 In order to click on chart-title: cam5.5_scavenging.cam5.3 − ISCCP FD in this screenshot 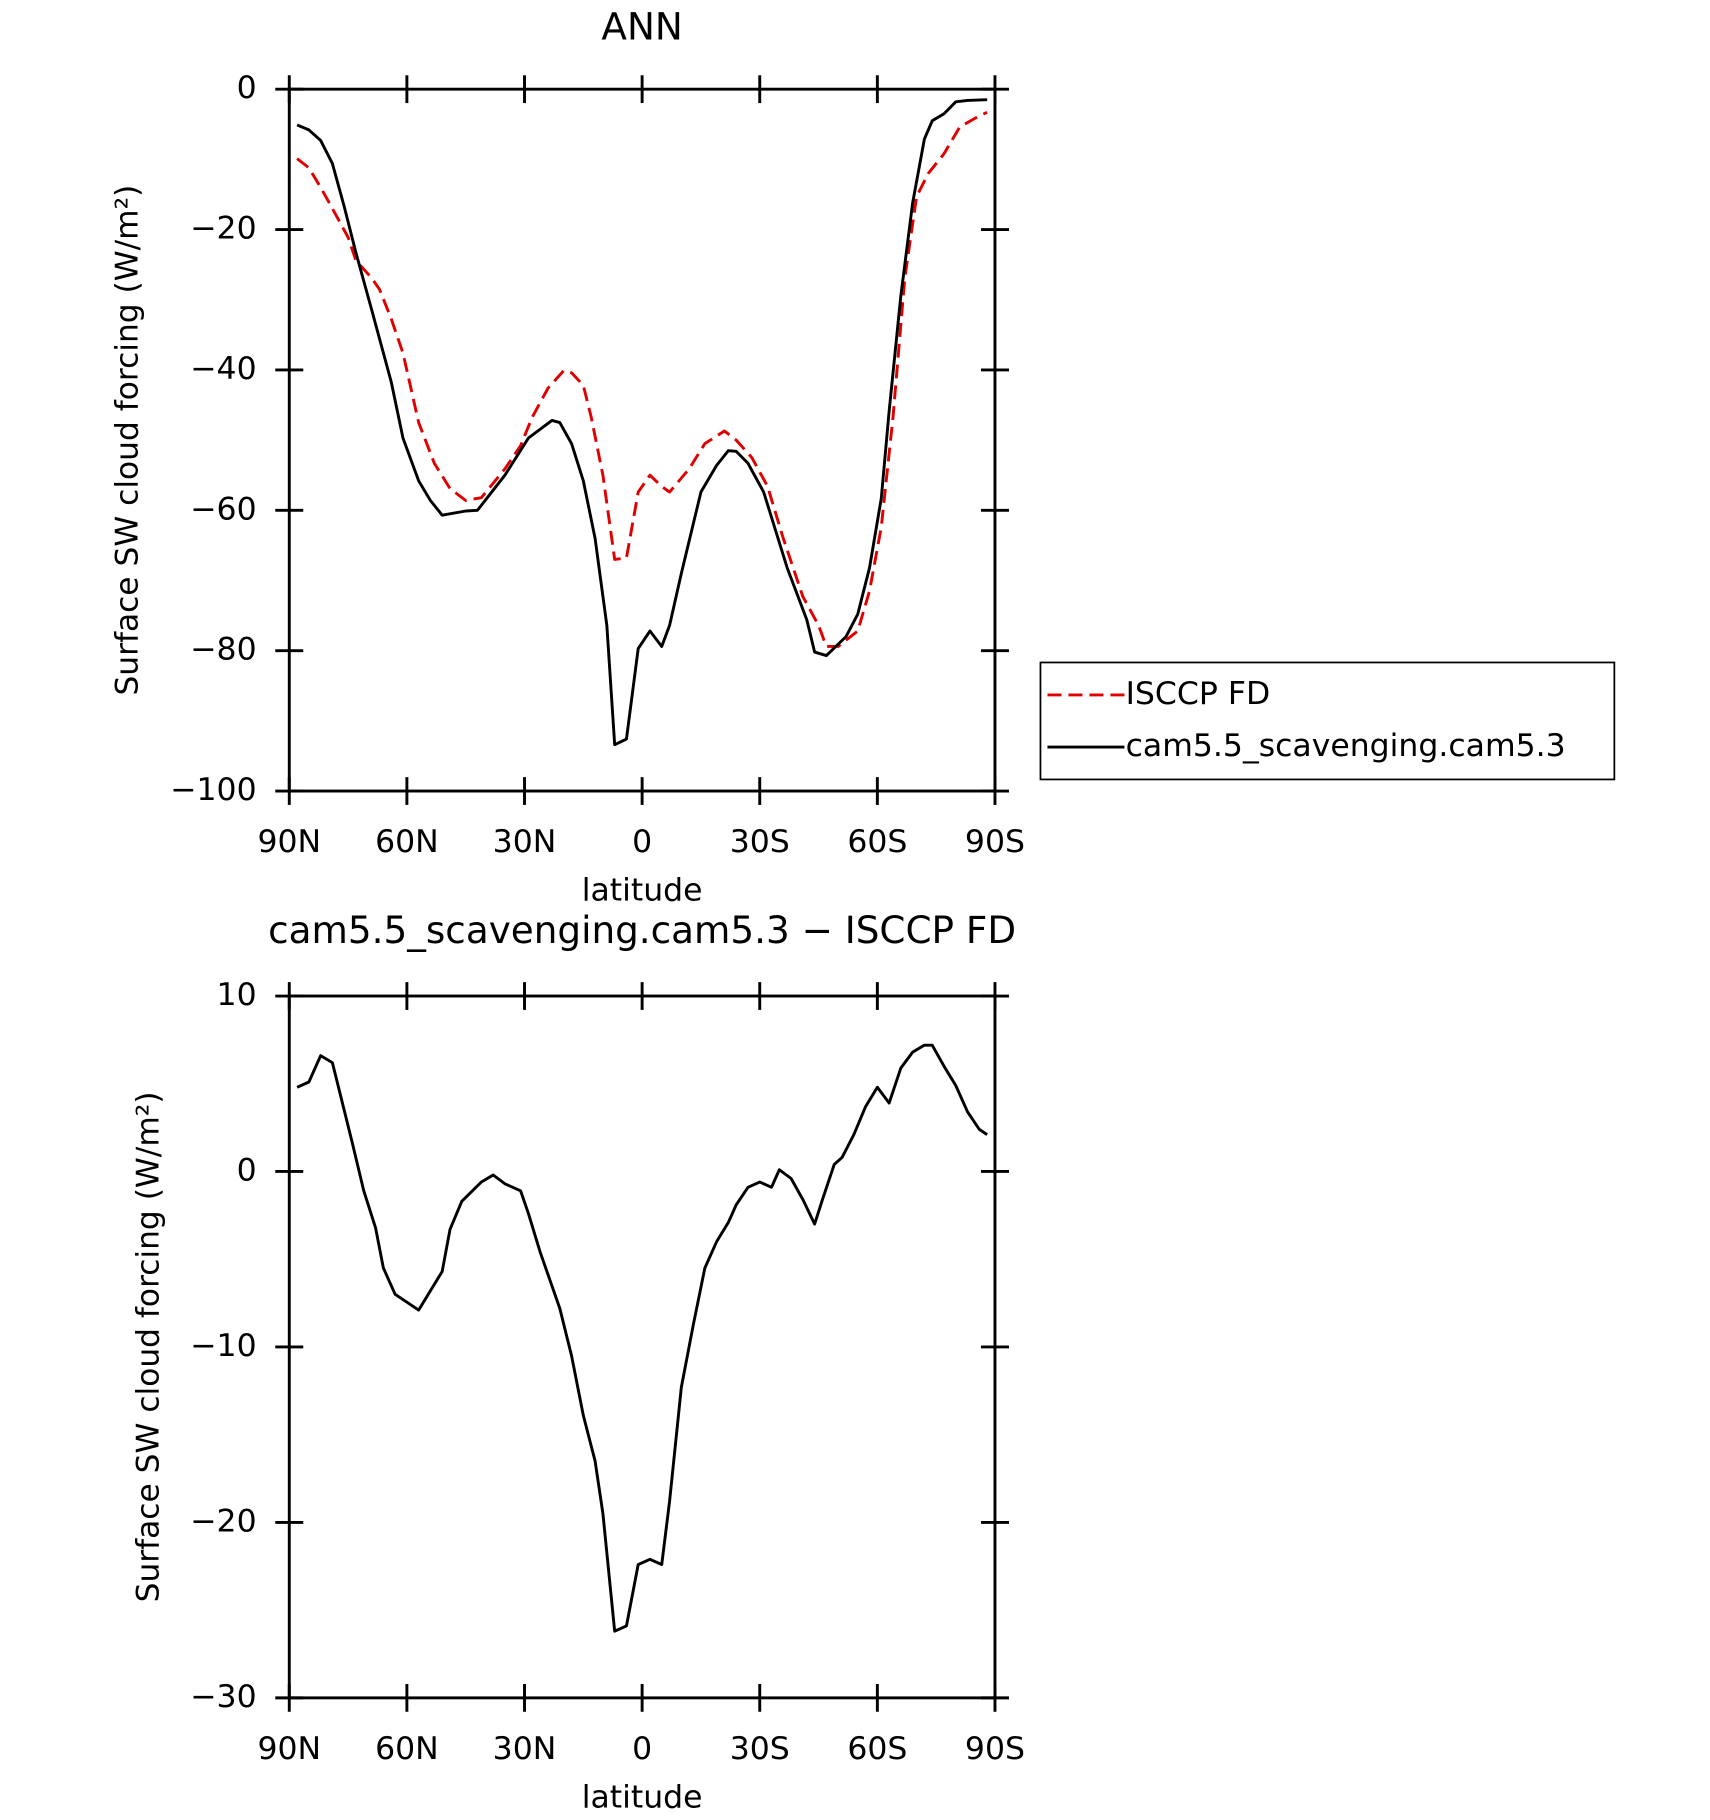, I will do `click(642, 930)`.